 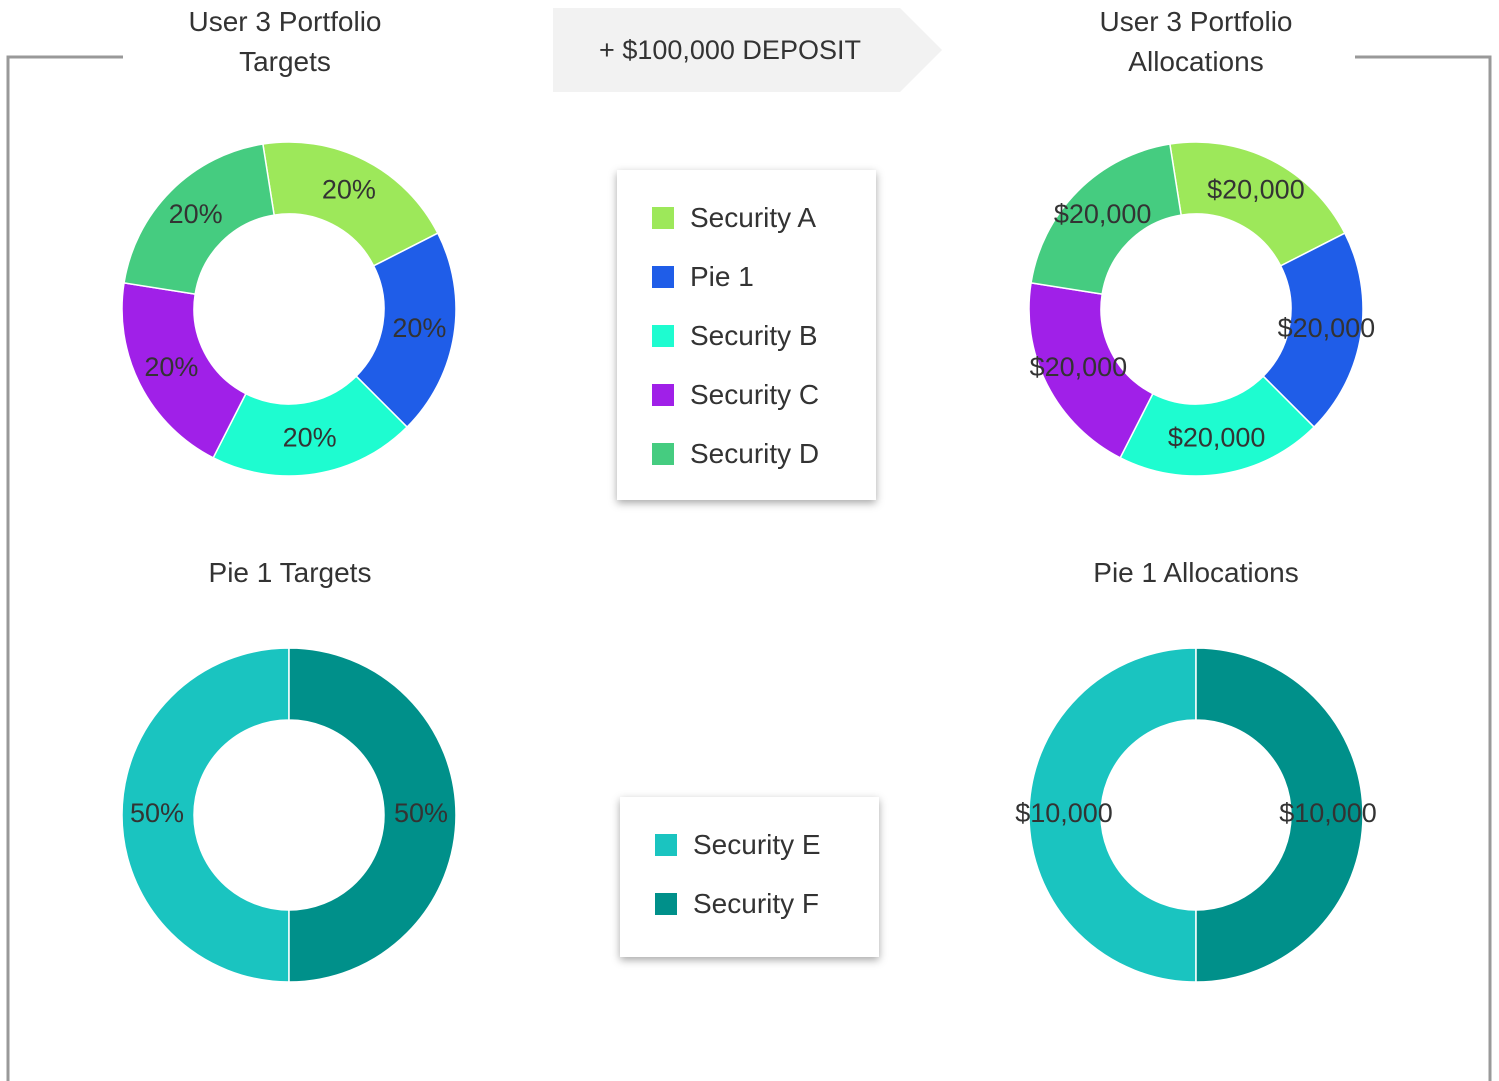 I want to click on legend-label: Security A, so click(x=753, y=217).